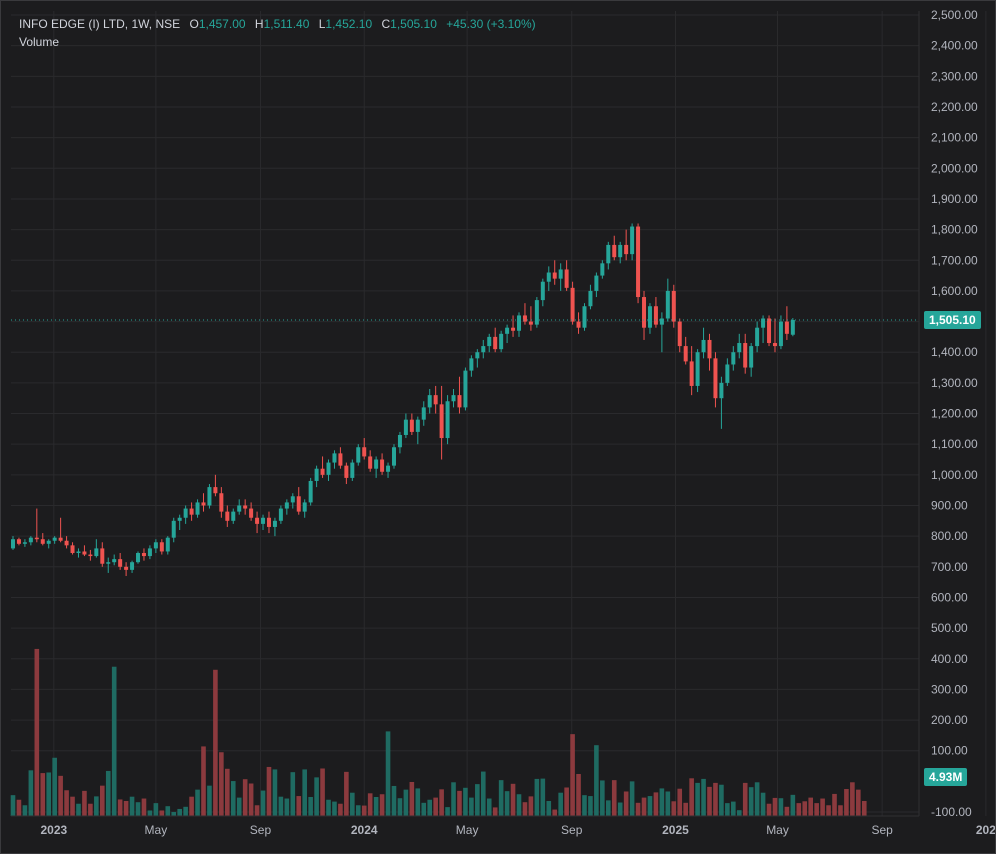 Image resolution: width=996 pixels, height=854 pixels. Describe the element at coordinates (259, 24) in the screenshot. I see `high-label: H` at that location.